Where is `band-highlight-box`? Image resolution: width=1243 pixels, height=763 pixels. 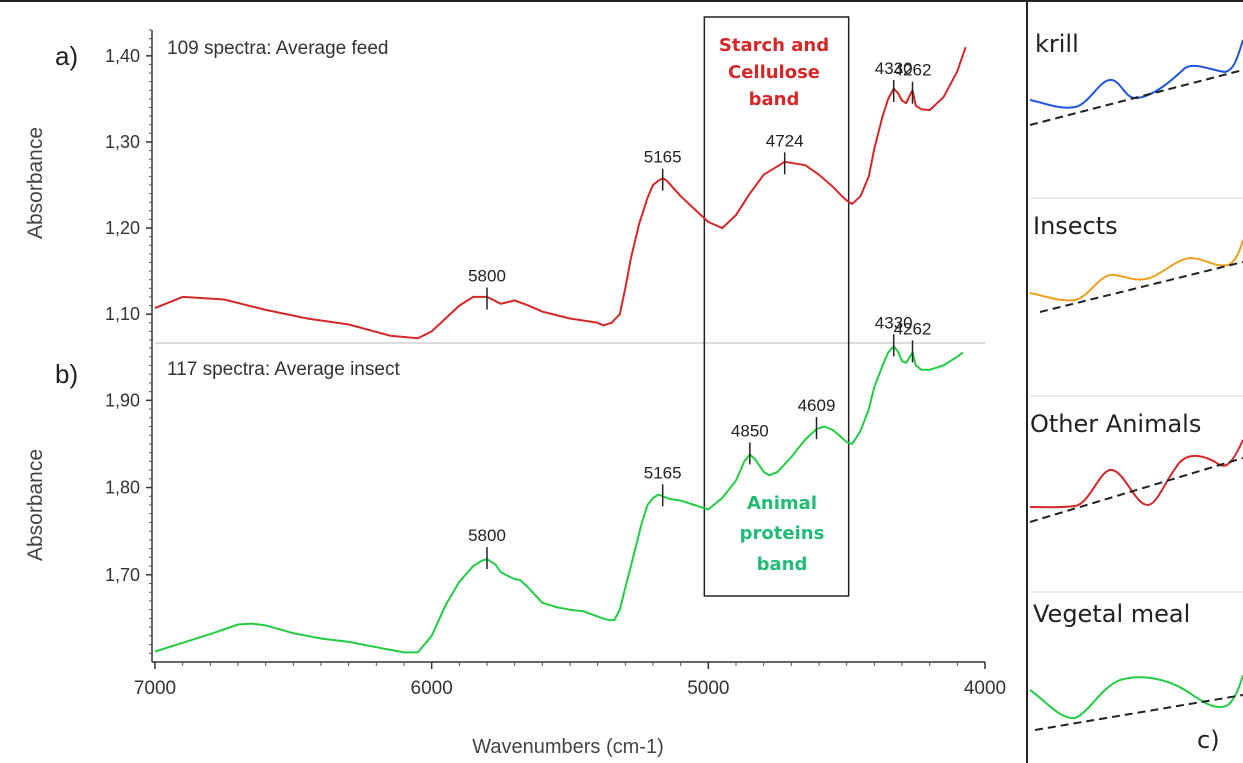 band-highlight-box is located at coordinates (776, 306).